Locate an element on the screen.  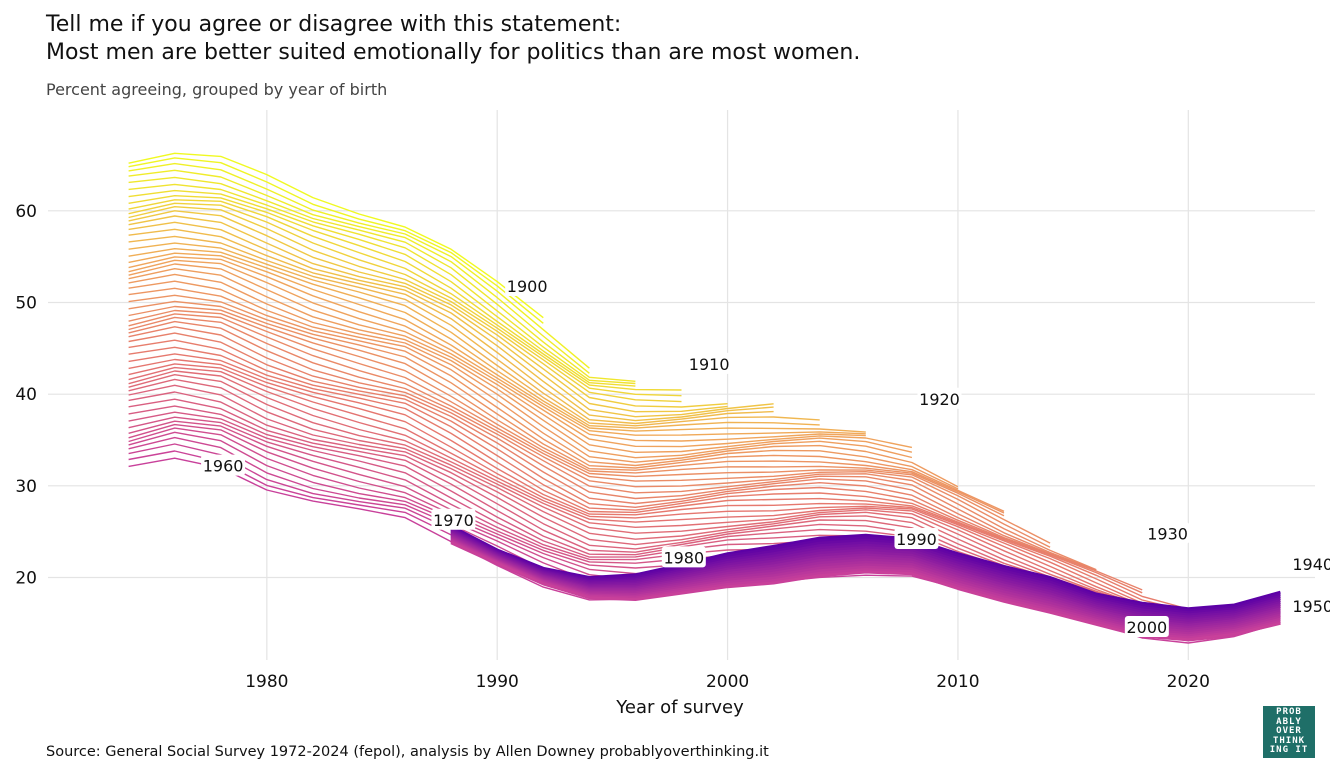
x-tick-label: 2010 is located at coordinates (957, 682).